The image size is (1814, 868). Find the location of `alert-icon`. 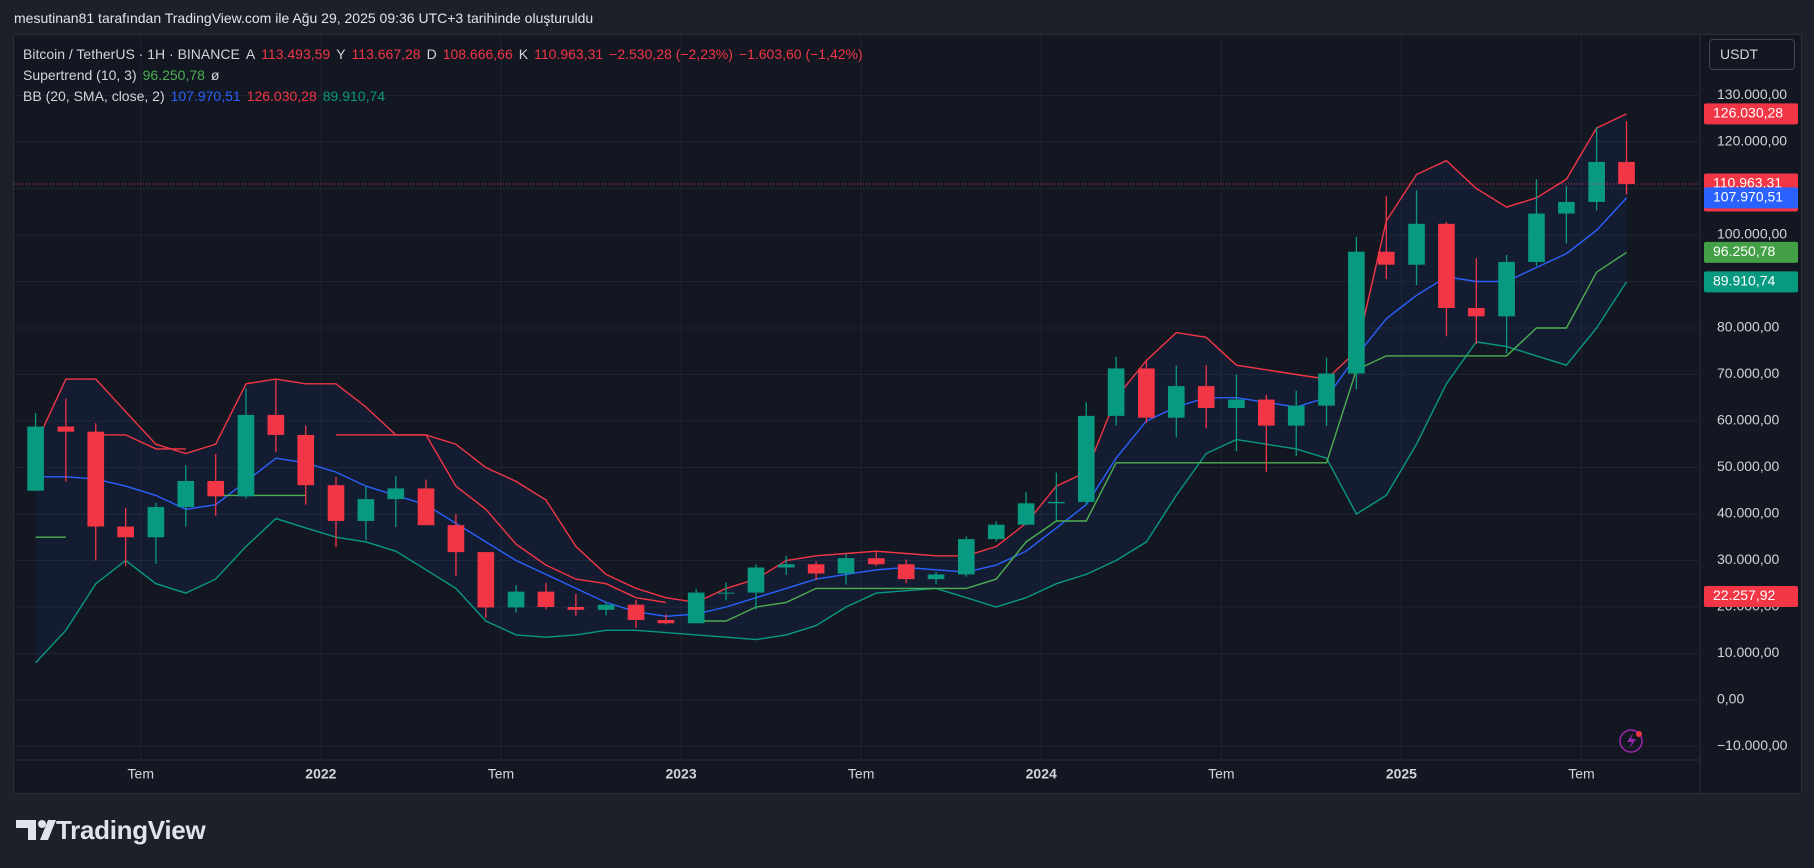

alert-icon is located at coordinates (1631, 741).